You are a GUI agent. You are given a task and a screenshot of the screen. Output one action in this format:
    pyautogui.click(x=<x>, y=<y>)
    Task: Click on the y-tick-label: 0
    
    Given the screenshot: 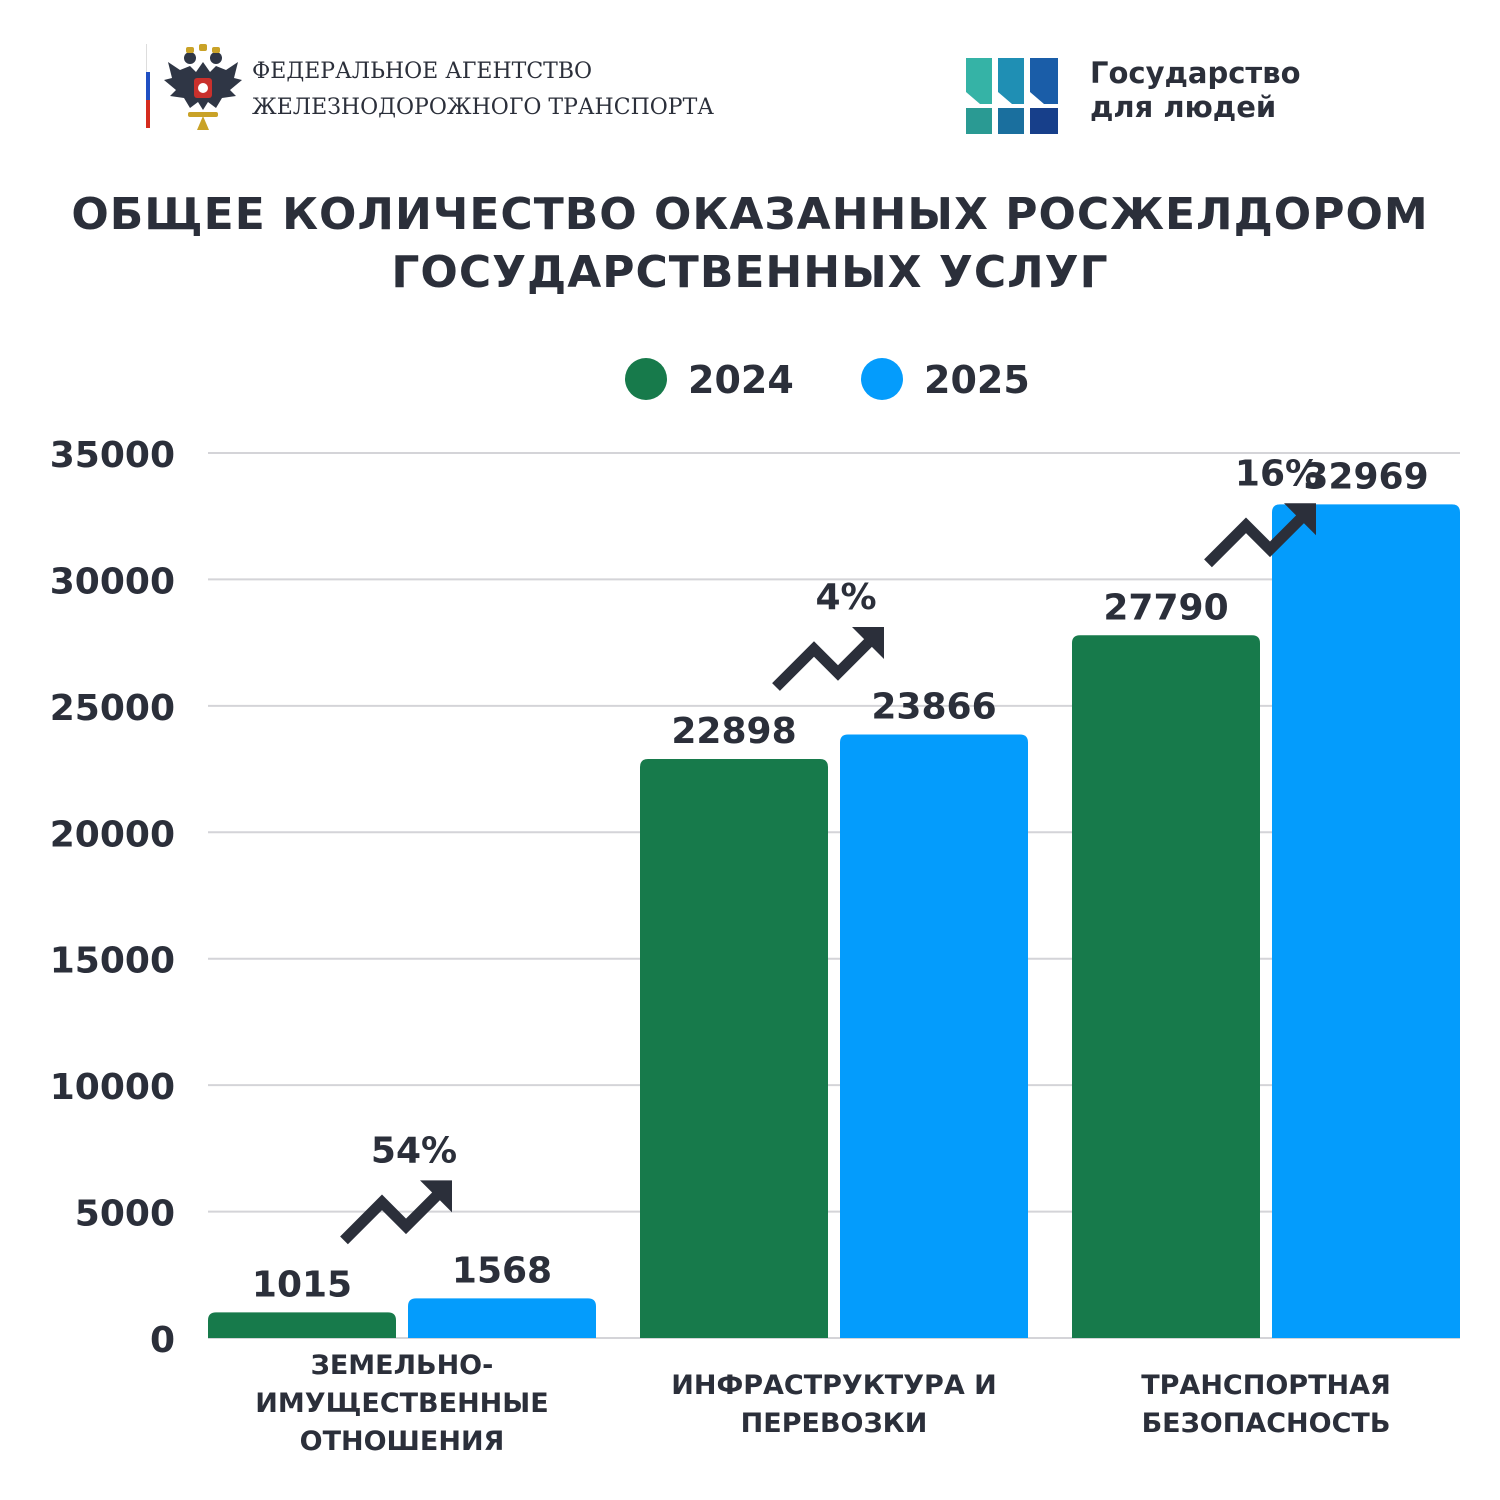 What is the action you would take?
    pyautogui.click(x=162, y=1340)
    